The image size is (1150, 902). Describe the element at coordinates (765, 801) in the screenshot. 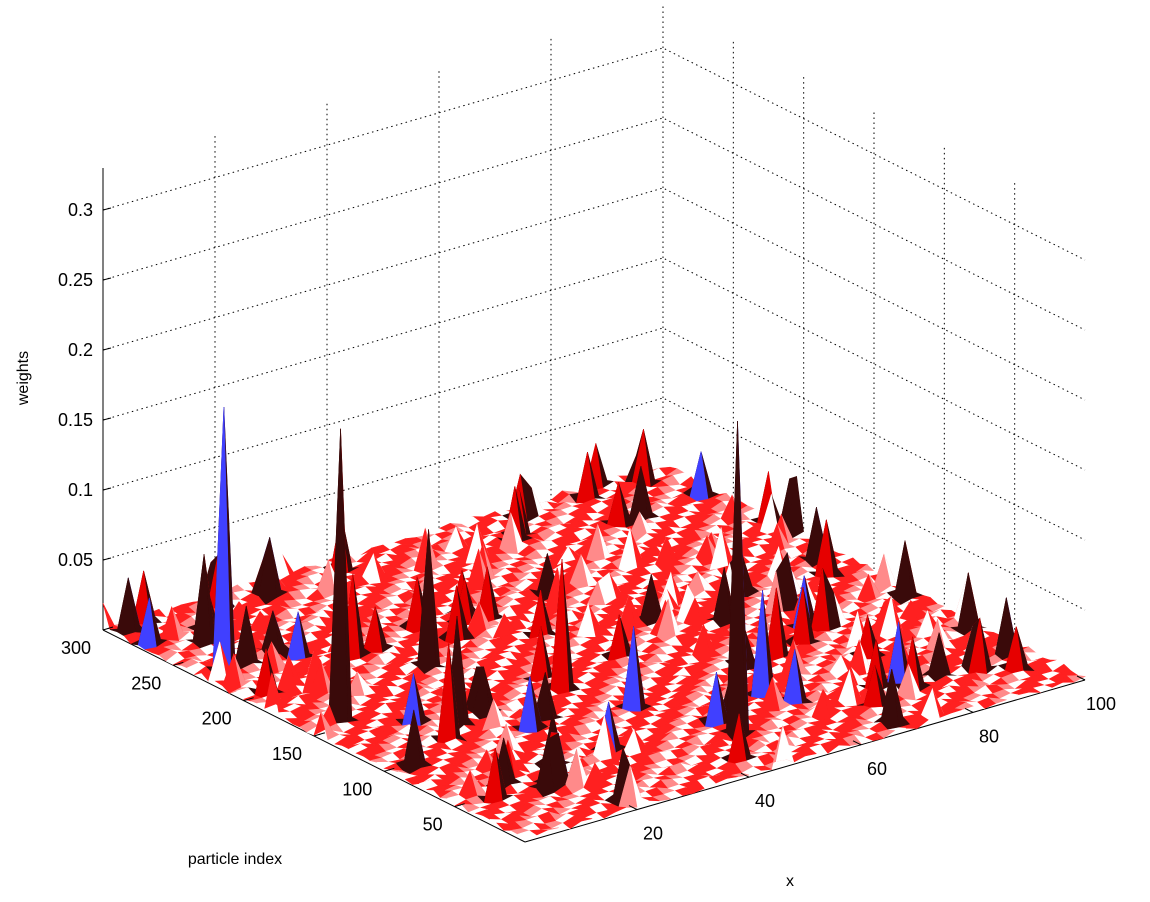

I see `x-tick-label: 40` at that location.